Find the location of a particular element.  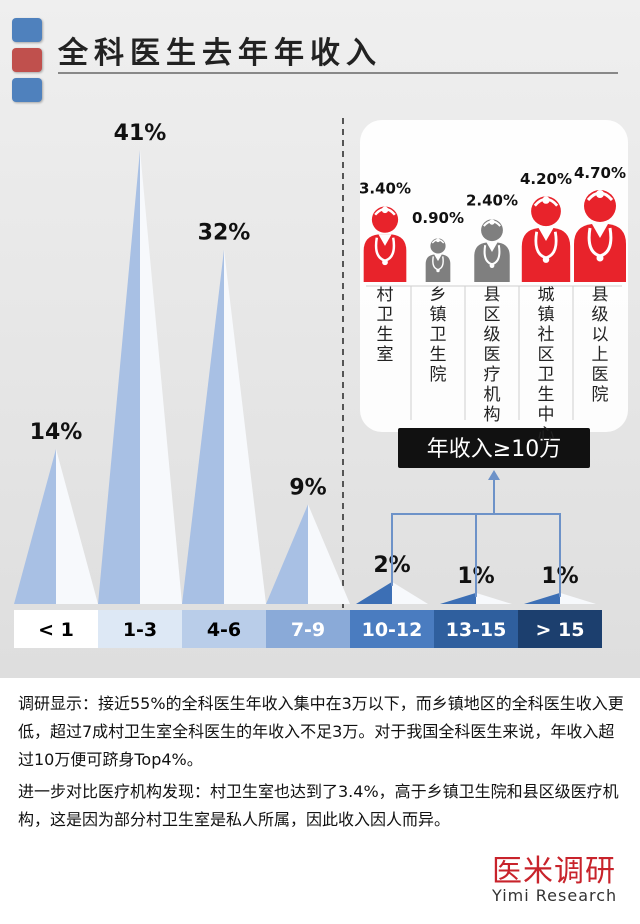

institution-value-0: 3.40% is located at coordinates (385, 188).